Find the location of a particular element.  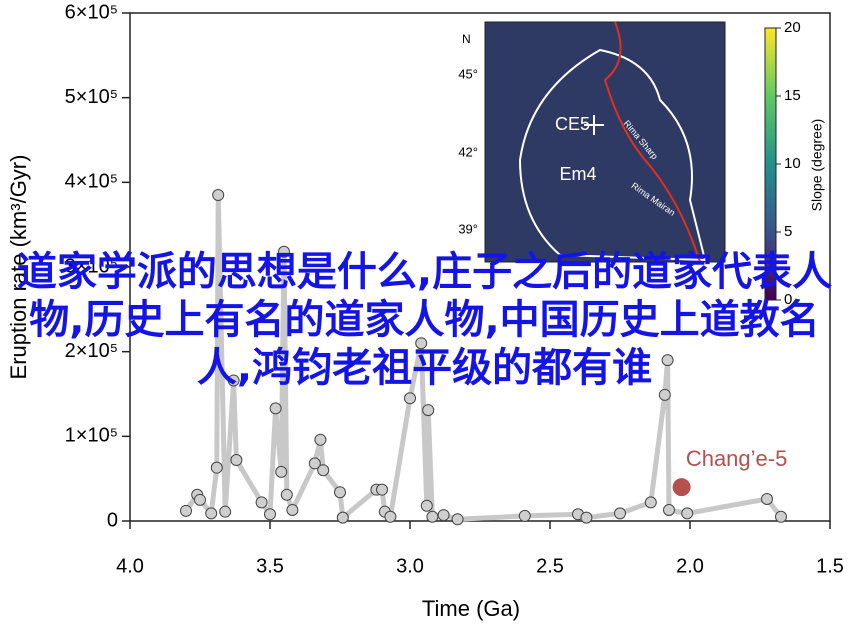

rille is located at coordinates (652, 142).